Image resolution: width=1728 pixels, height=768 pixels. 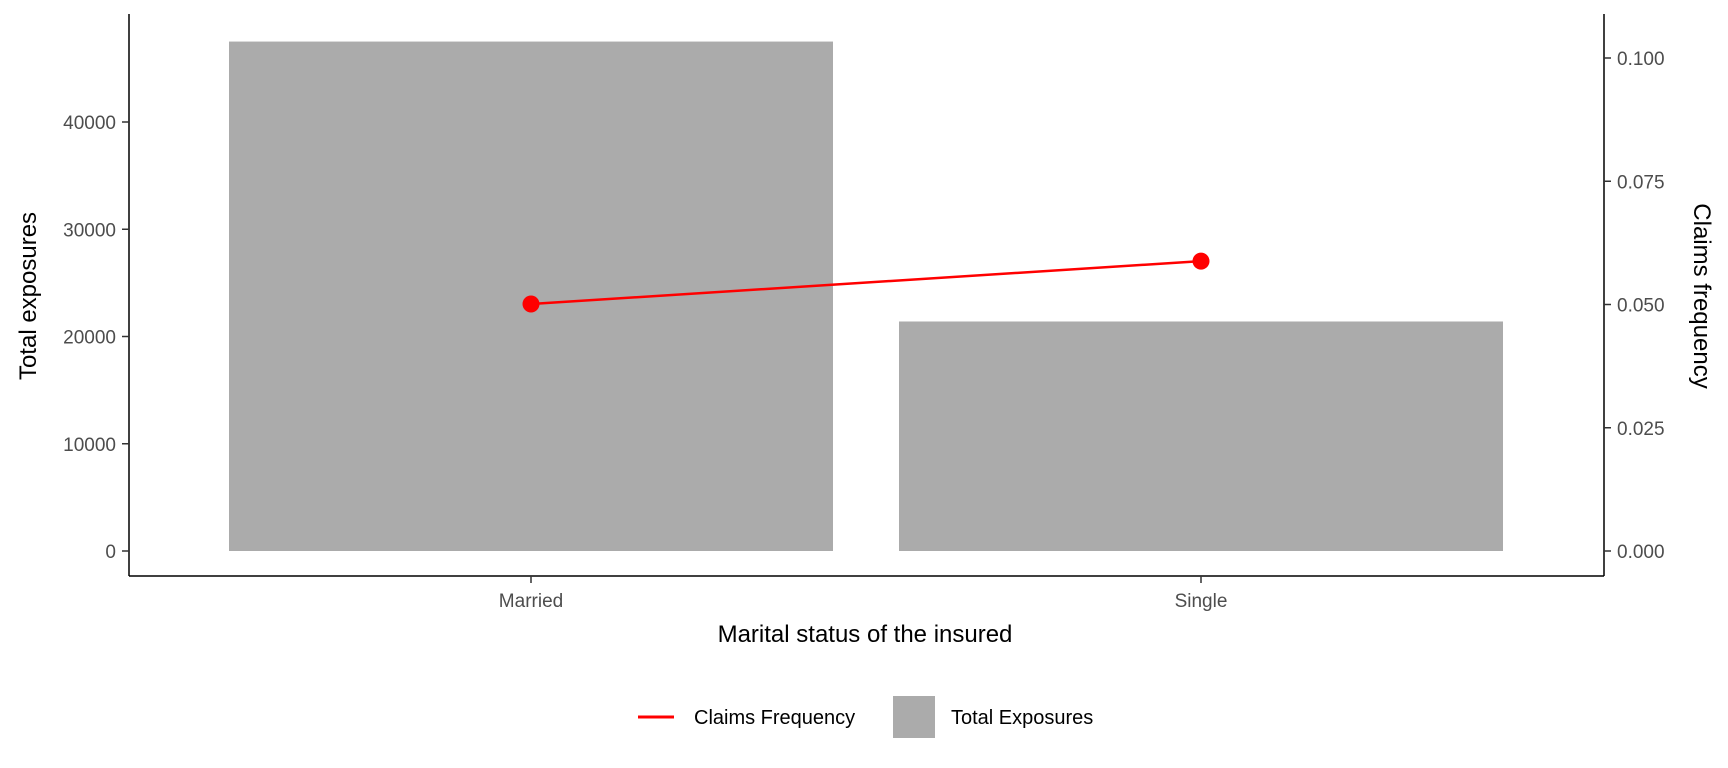 I want to click on claims-frequency-line, so click(x=866, y=282).